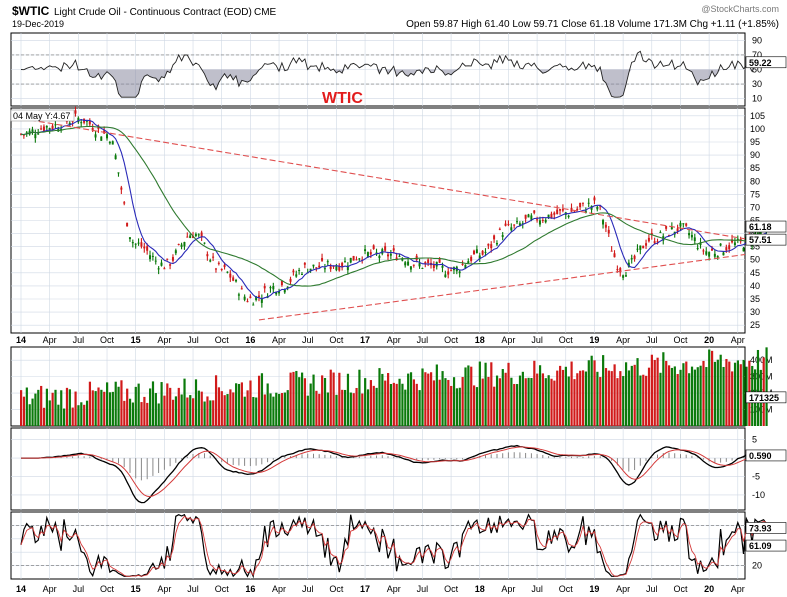 This screenshot has height=597, width=787. Describe the element at coordinates (308, 340) in the screenshot. I see `x-tick-label: Jul` at that location.